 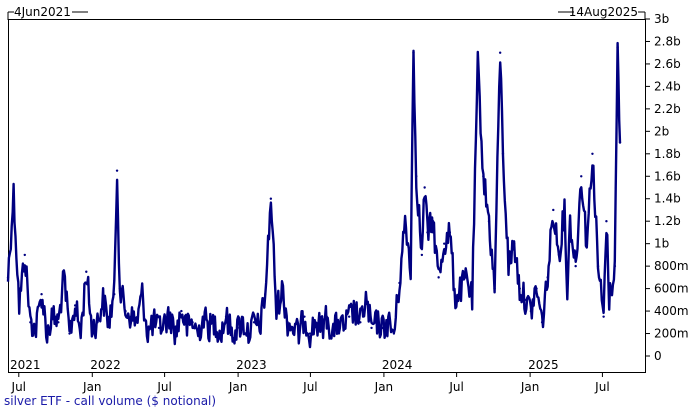 I want to click on year-label: 2023, so click(x=251, y=365).